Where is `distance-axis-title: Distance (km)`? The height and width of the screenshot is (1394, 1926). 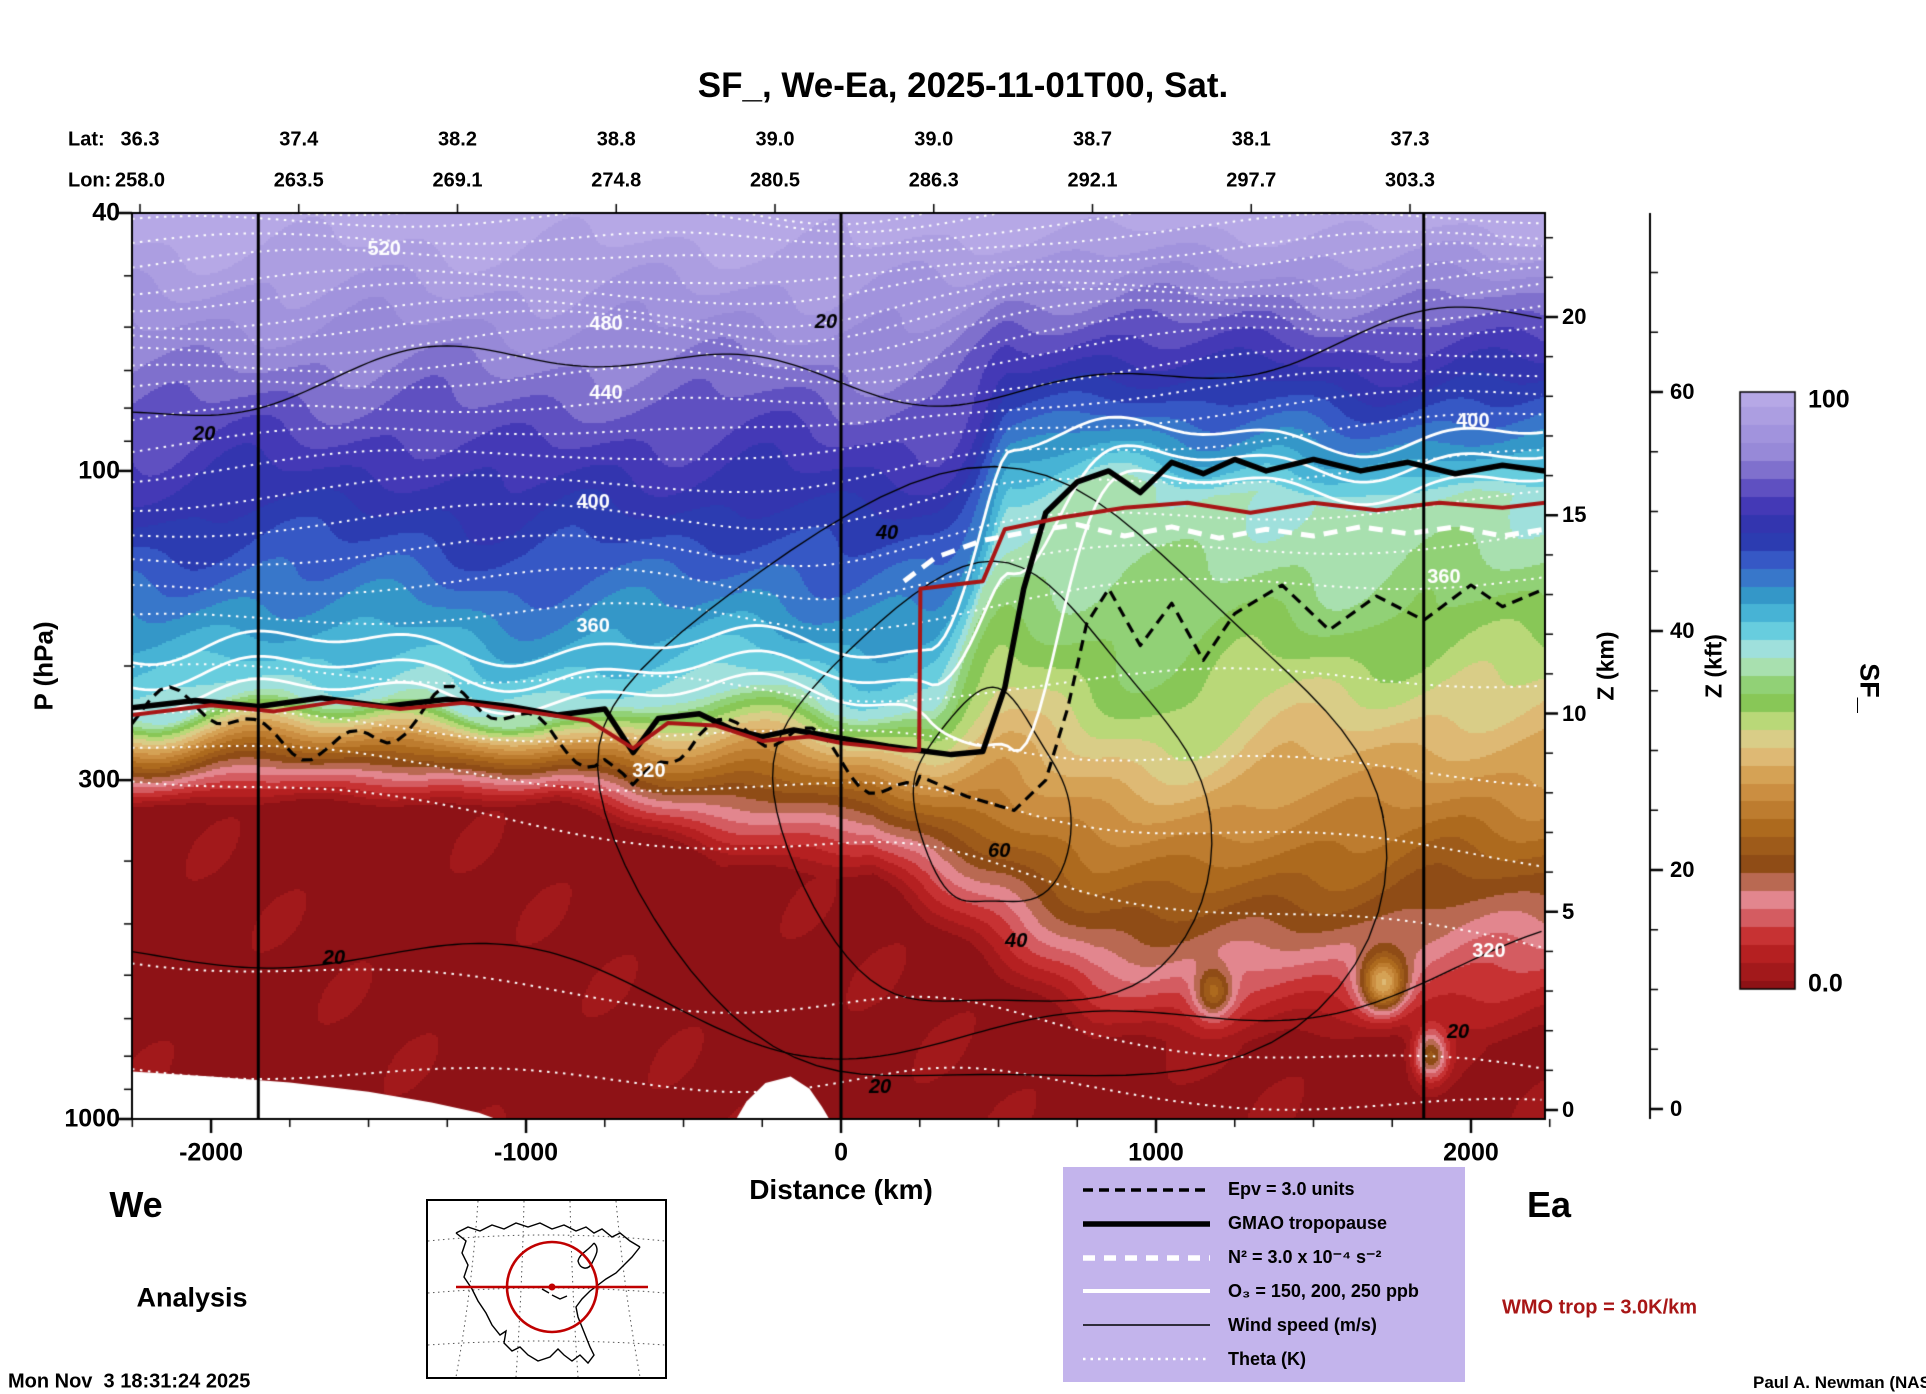
distance-axis-title: Distance (km) is located at coordinates (841, 1189).